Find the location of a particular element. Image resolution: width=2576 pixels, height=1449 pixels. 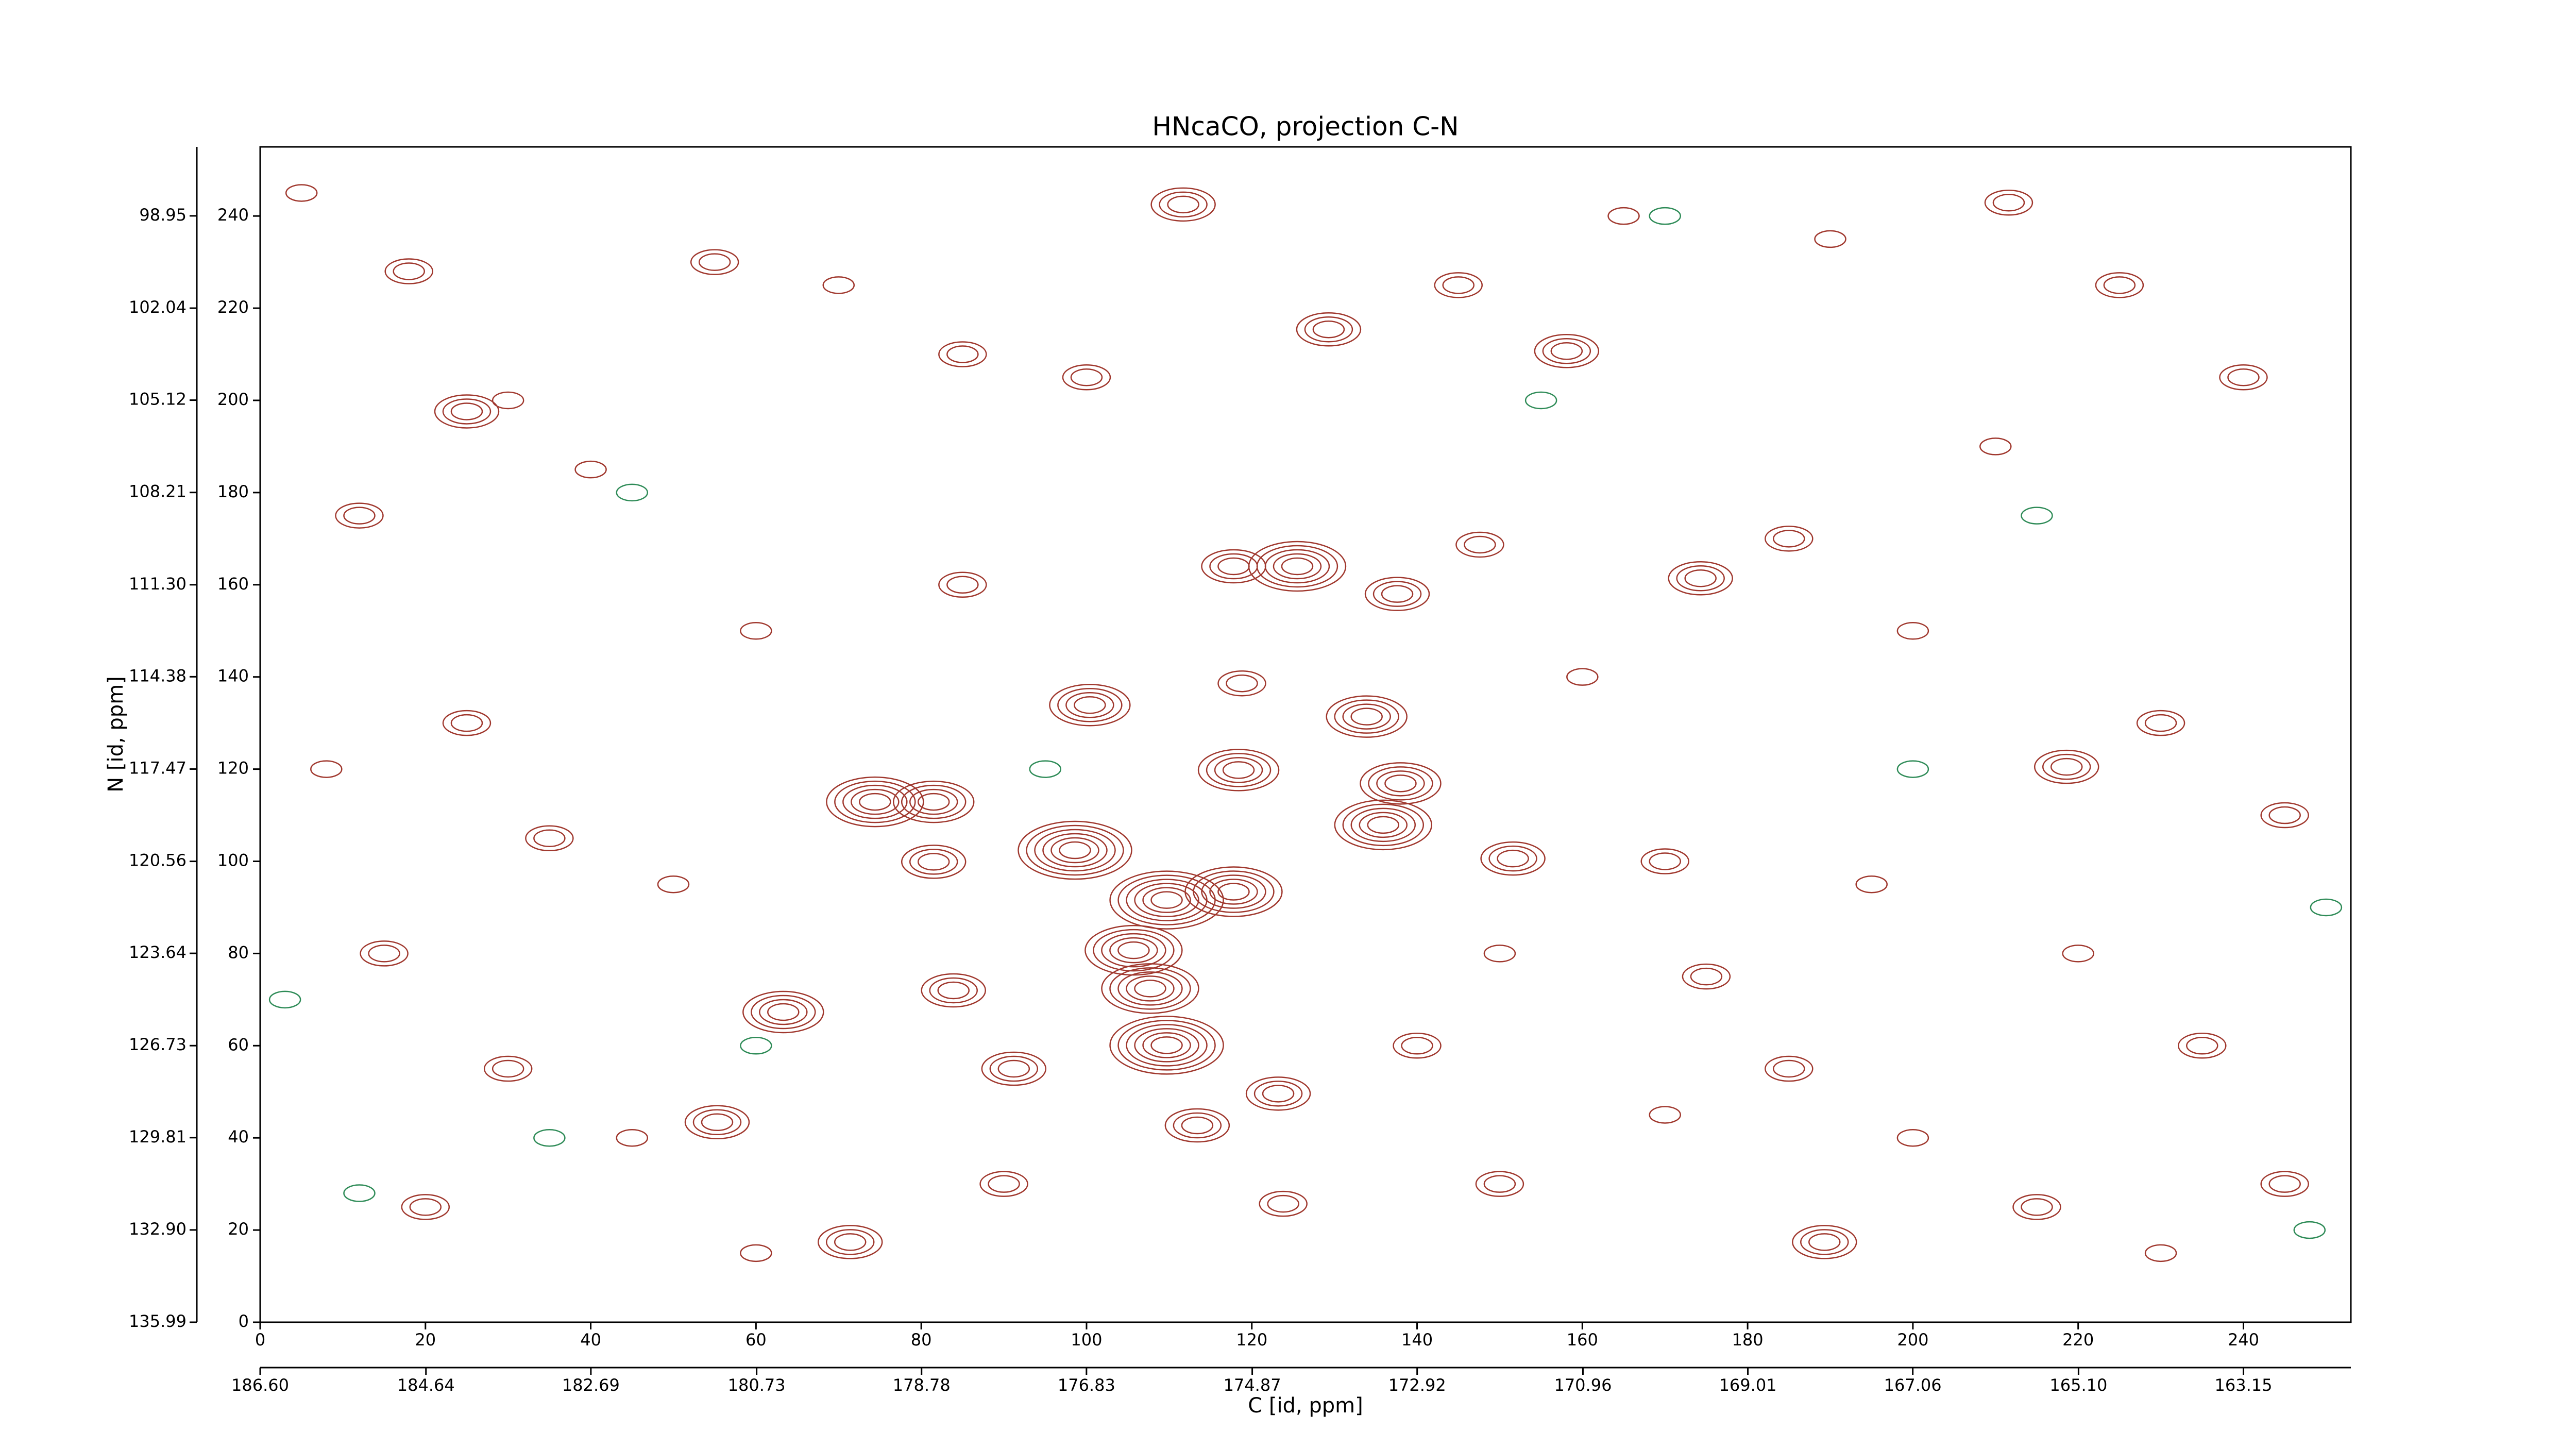

x-tick-label: 20 is located at coordinates (425, 1340).